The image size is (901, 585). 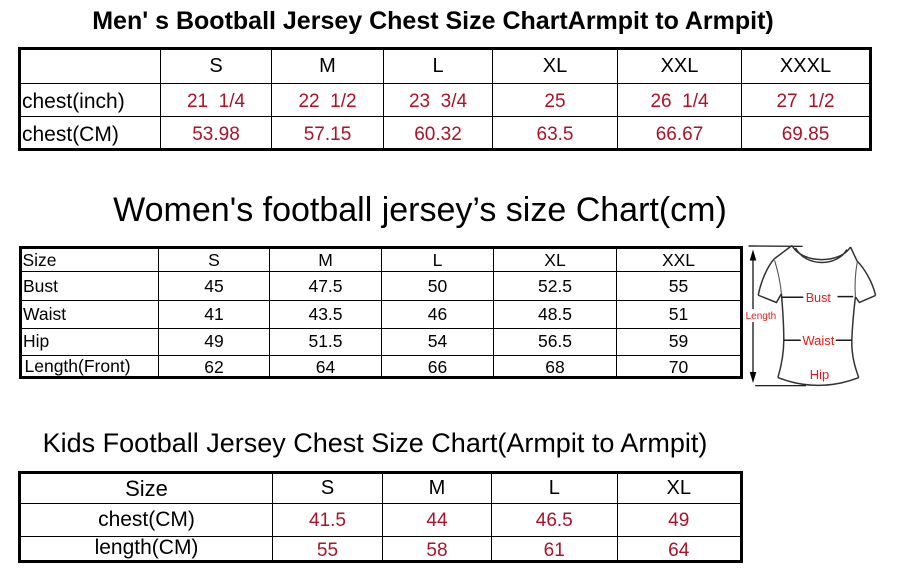 What do you see at coordinates (819, 298) in the screenshot?
I see `svg-text: Bust` at bounding box center [819, 298].